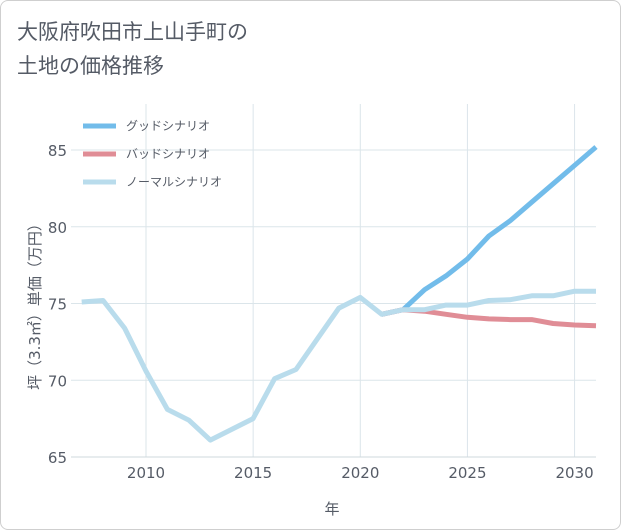 This screenshot has height=530, width=621. I want to click on y-tick-label-80: 80, so click(57, 228).